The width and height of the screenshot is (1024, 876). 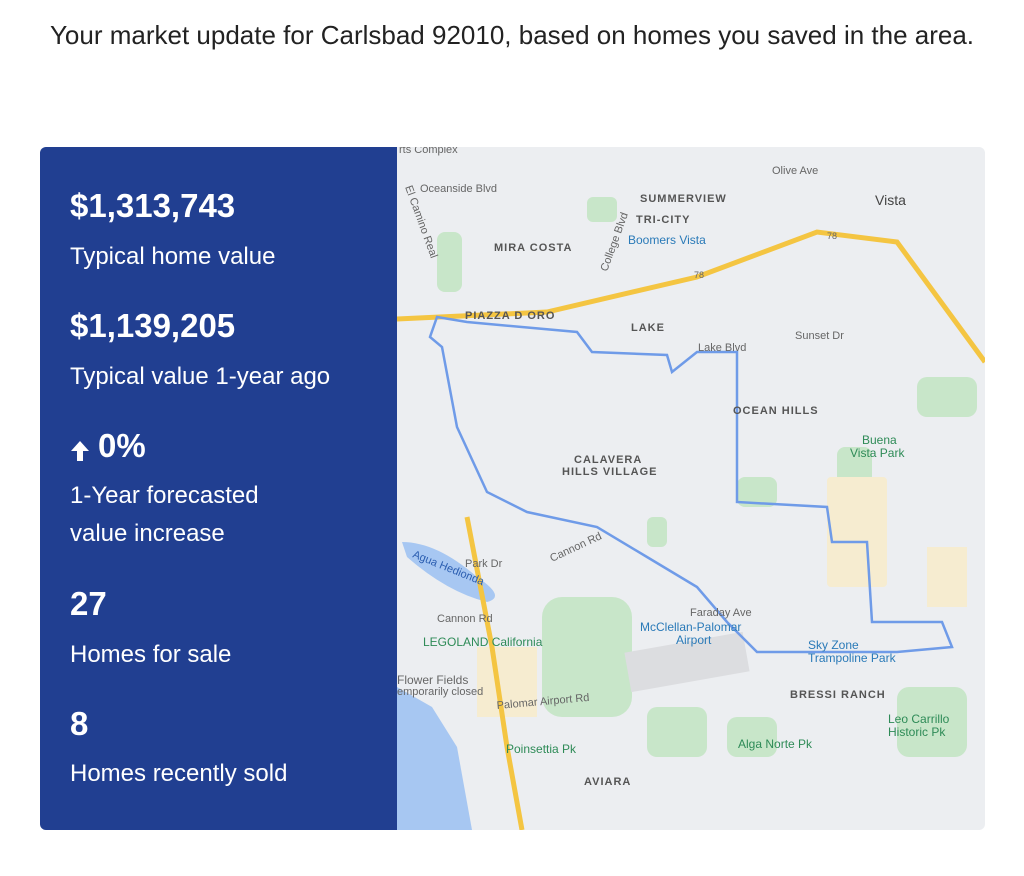 What do you see at coordinates (164, 514) in the screenshot?
I see `stat-label: 1-Year forecasted value increase` at bounding box center [164, 514].